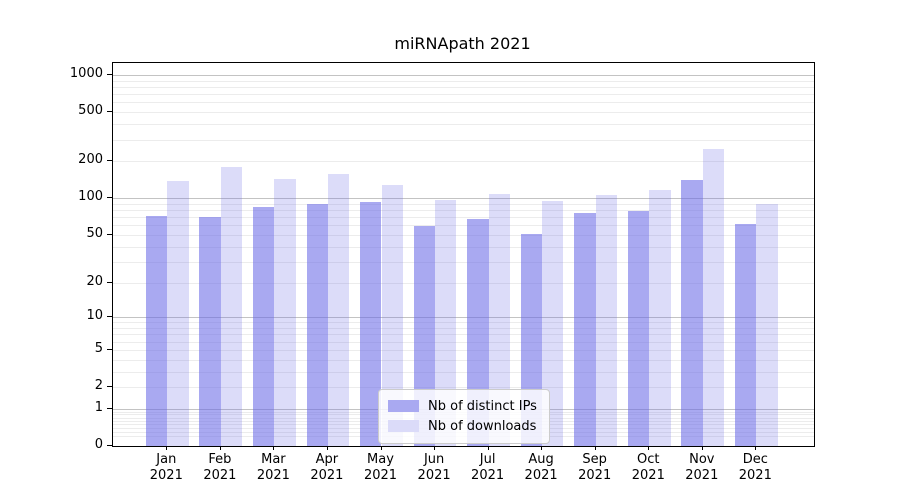 This screenshot has width=900, height=500. What do you see at coordinates (392, 315) in the screenshot?
I see `bar-may-downloads` at bounding box center [392, 315].